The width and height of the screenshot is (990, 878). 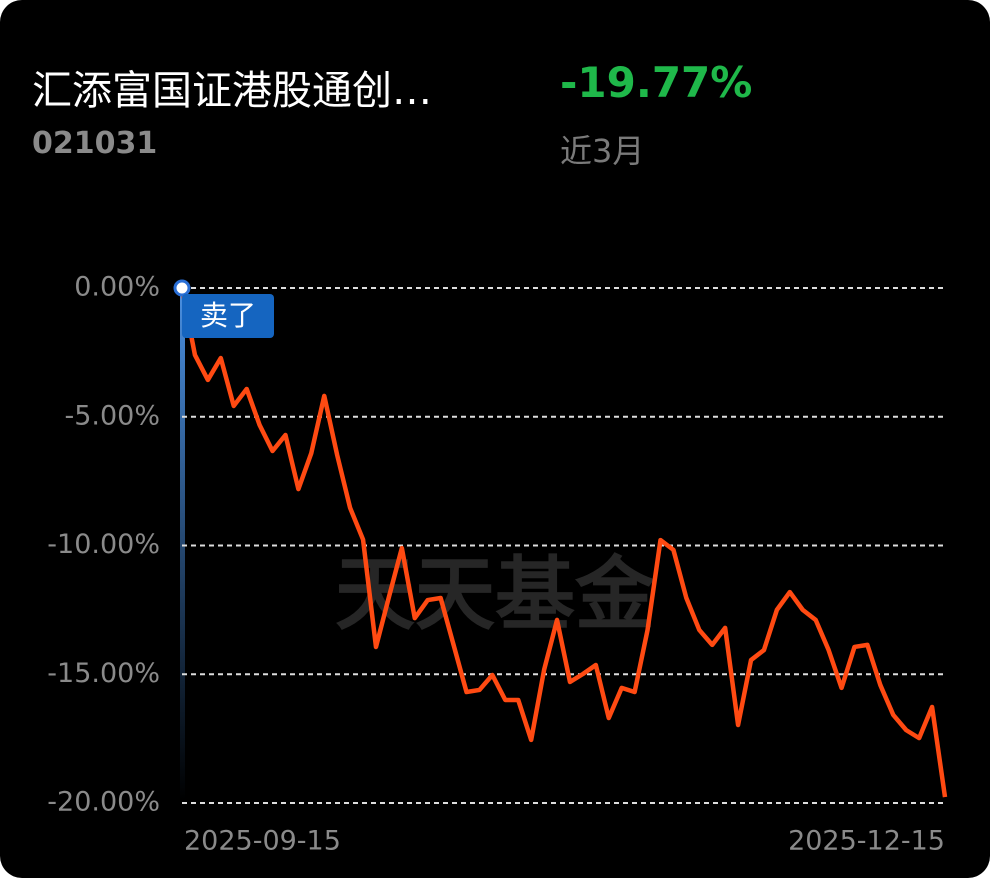 I want to click on fund-code: 021031, so click(x=95, y=143).